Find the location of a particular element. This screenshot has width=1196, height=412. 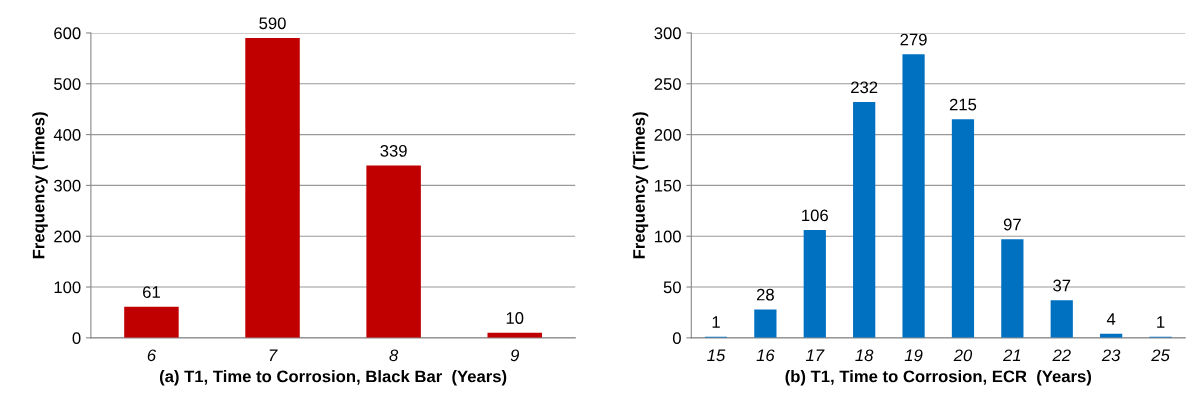

data-label: 215 is located at coordinates (963, 104).